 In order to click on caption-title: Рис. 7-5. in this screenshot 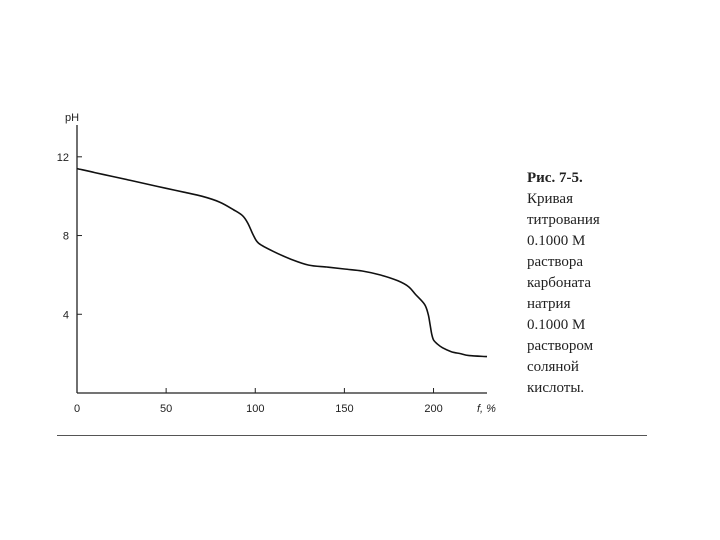, I will do `click(555, 178)`.